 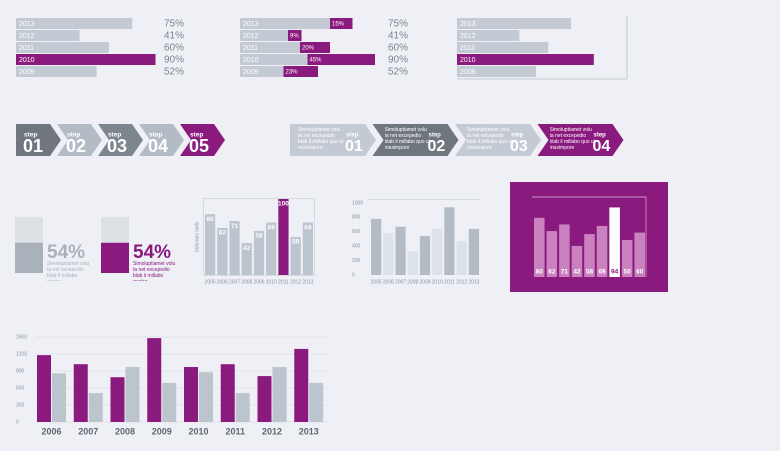 What do you see at coordinates (424, 282) in the screenshot?
I see `x-tick-label: 2009` at bounding box center [424, 282].